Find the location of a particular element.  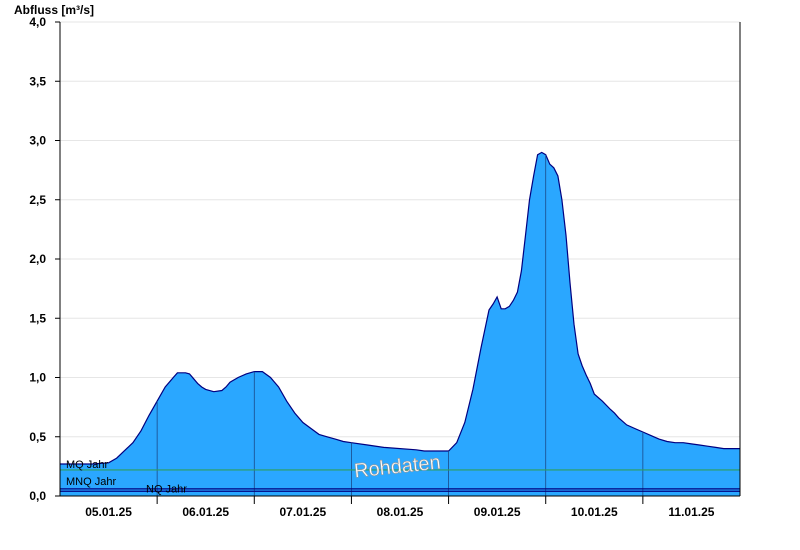

reference-lines: MQ Jahr MNQ Jahr NQ Jahr is located at coordinates (400, 477).